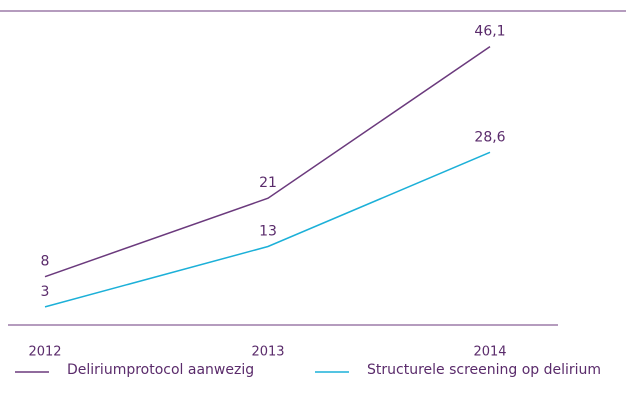 The height and width of the screenshot is (408, 626). I want to click on legend-label: Structurele screening op delirium, so click(484, 370).